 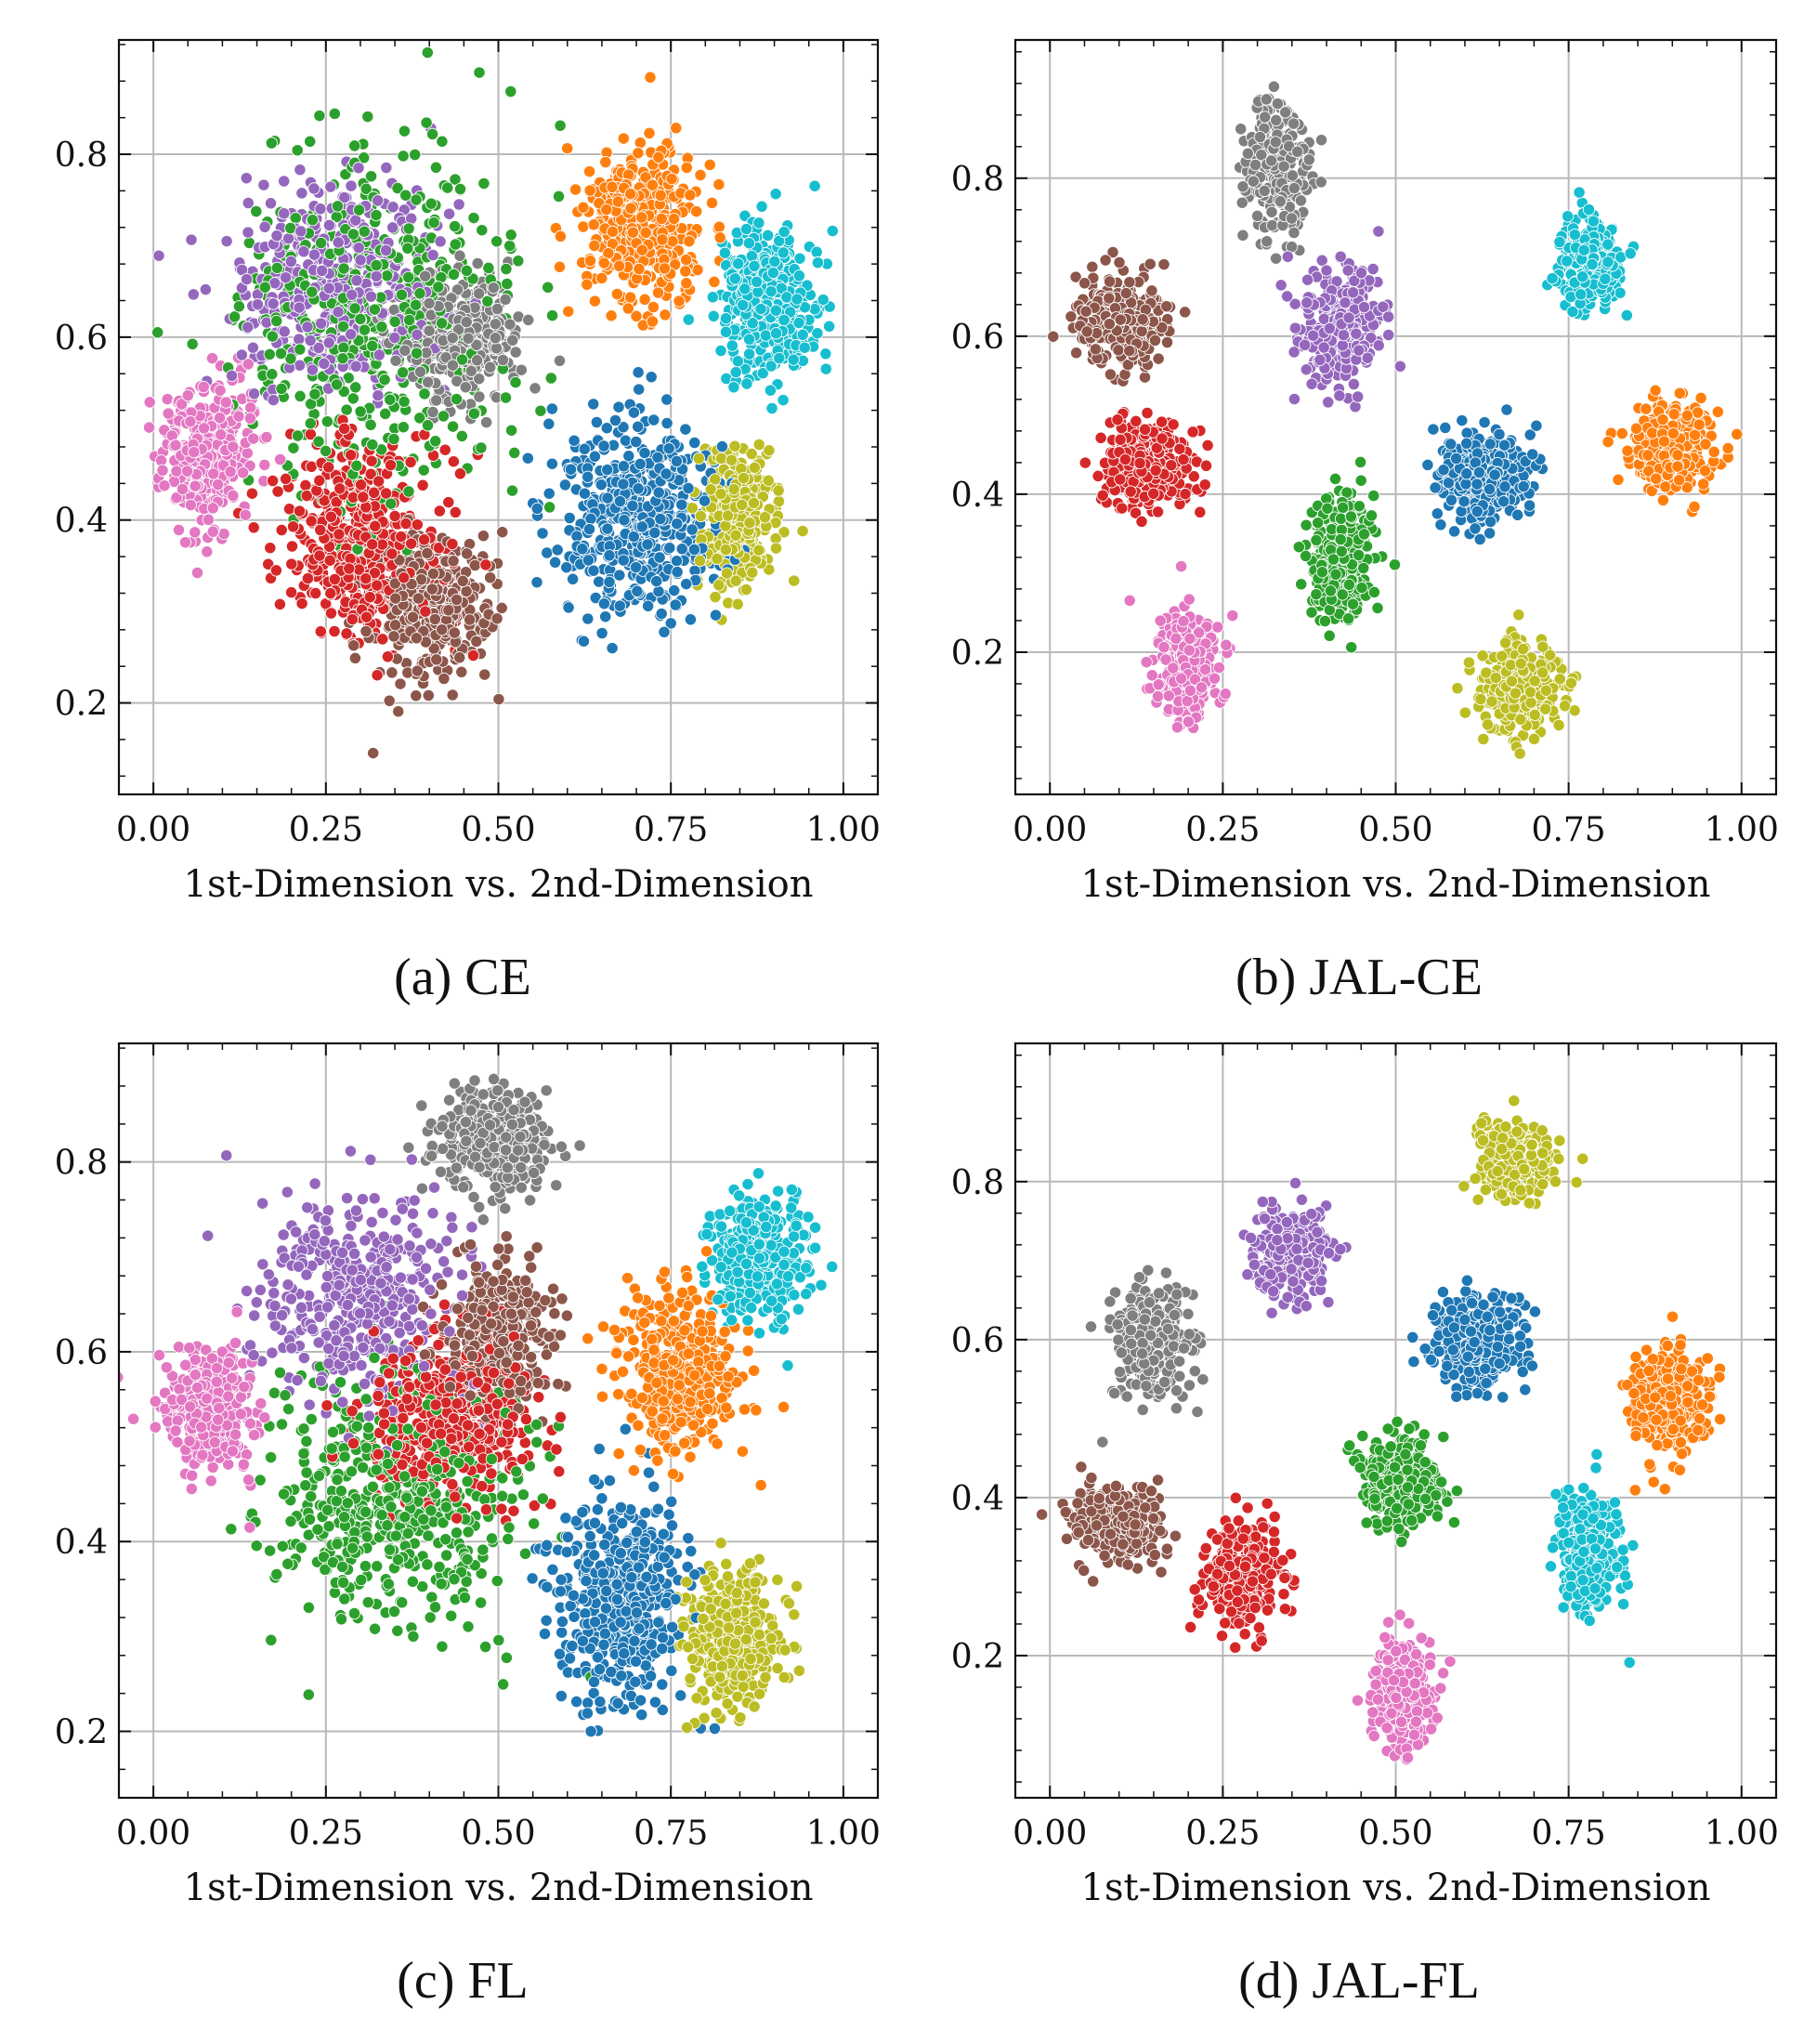 I want to click on caption: (b) JAL-CE, so click(x=1359, y=978).